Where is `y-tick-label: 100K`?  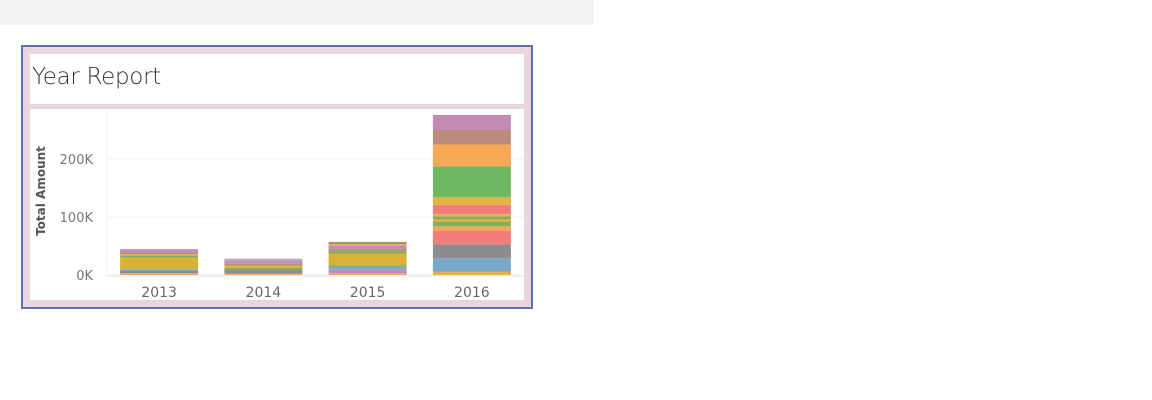
y-tick-label: 100K is located at coordinates (77, 218).